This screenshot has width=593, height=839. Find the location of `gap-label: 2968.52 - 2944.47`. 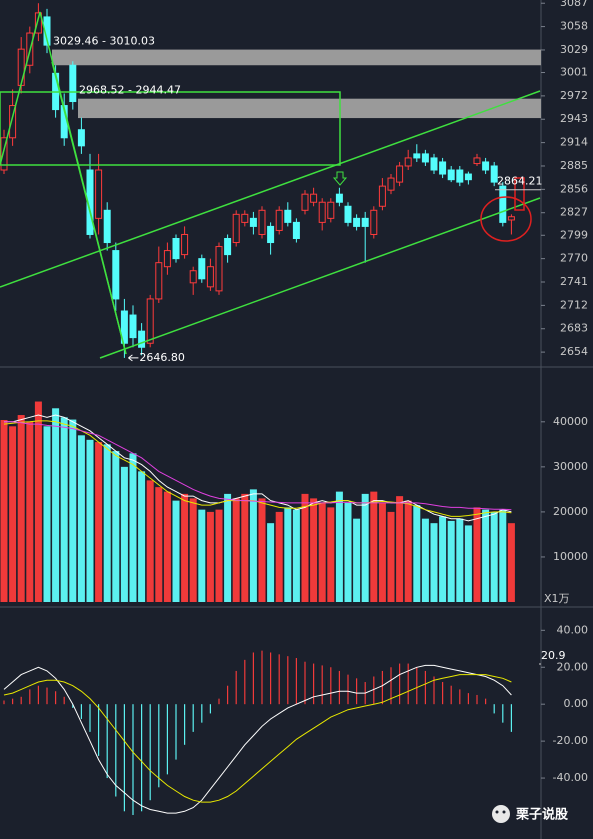

gap-label: 2968.52 - 2944.47 is located at coordinates (130, 90).